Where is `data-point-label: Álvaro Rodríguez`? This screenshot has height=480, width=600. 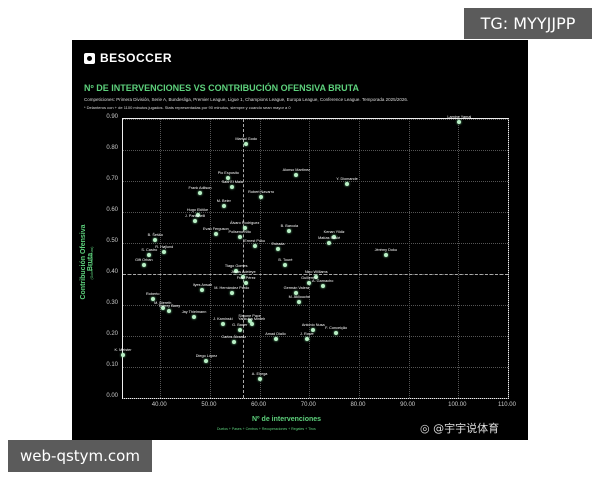 data-point-label: Álvaro Rodríguez is located at coordinates (245, 222).